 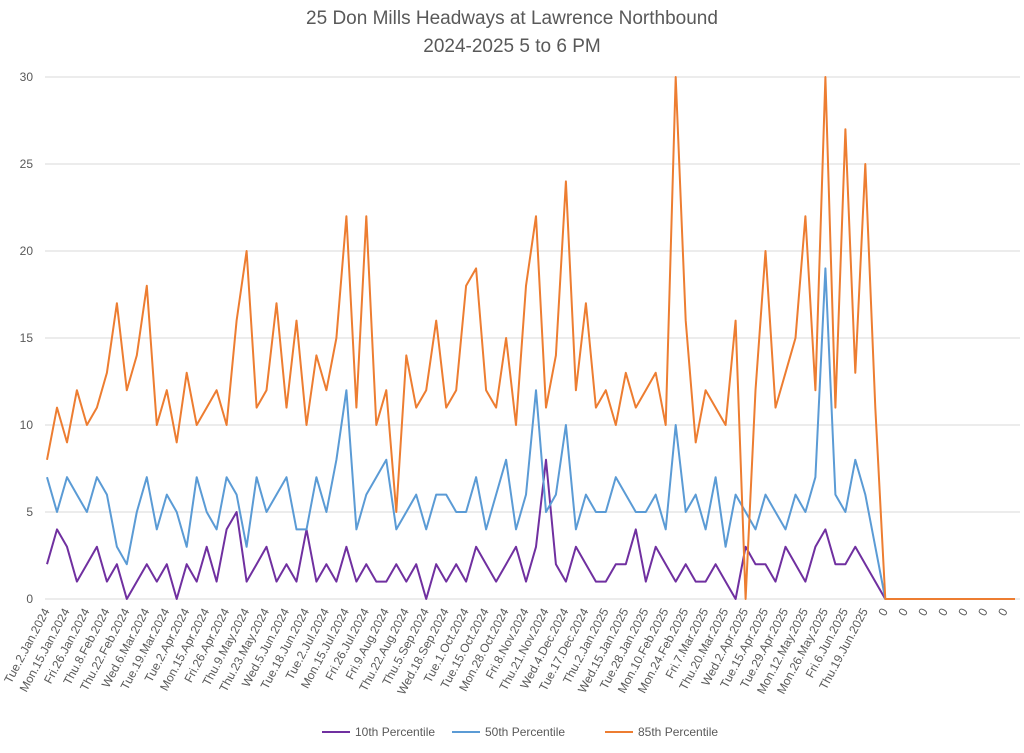 What do you see at coordinates (678, 732) in the screenshot?
I see `legend-label: 85th Percentile` at bounding box center [678, 732].